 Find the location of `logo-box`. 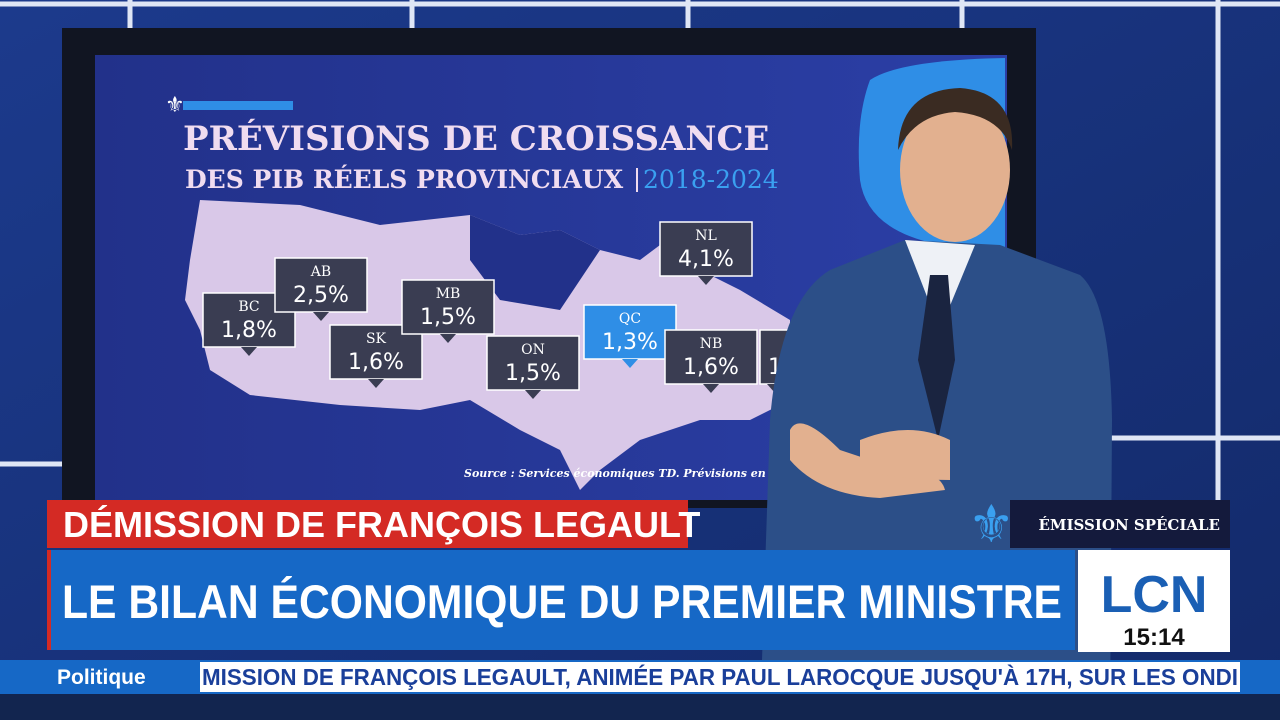

logo-box is located at coordinates (1154, 601).